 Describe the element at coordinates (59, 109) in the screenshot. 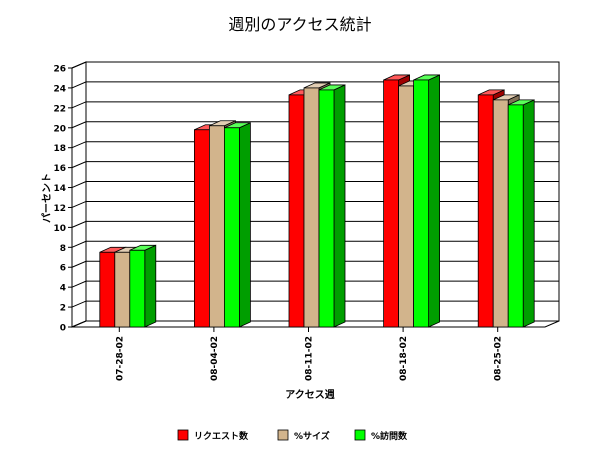

I see `y-tick-label: 22` at that location.